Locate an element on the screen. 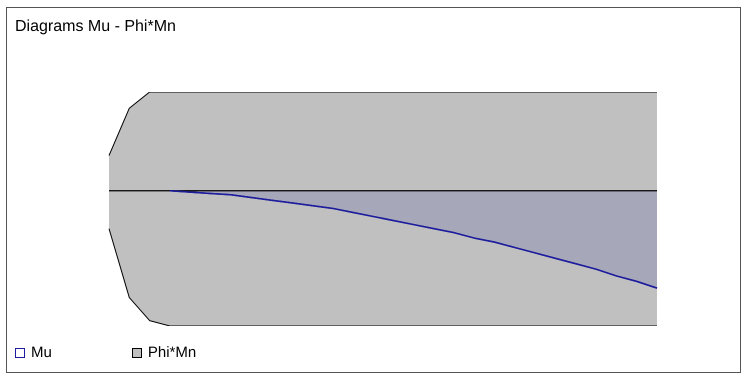 The image size is (747, 379). chart-title: Diagrams Mu - Phi*Mn is located at coordinates (95, 27).